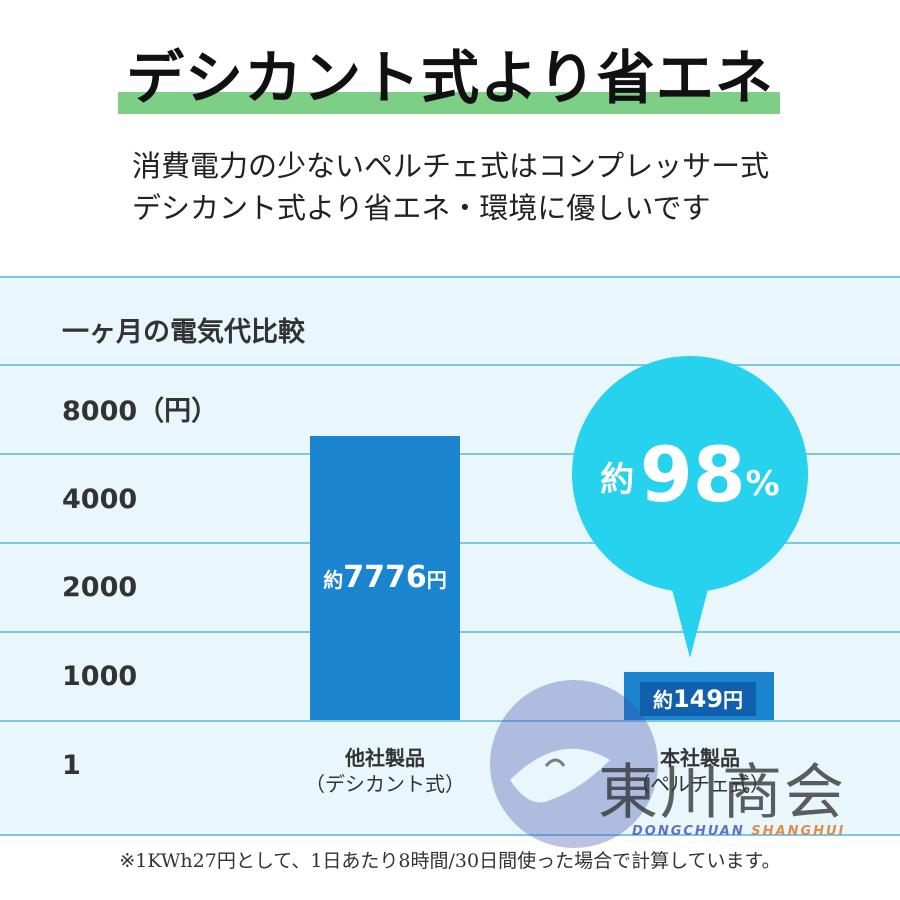  I want to click on bar-value-label-competitor: 約7776円, so click(385, 577).